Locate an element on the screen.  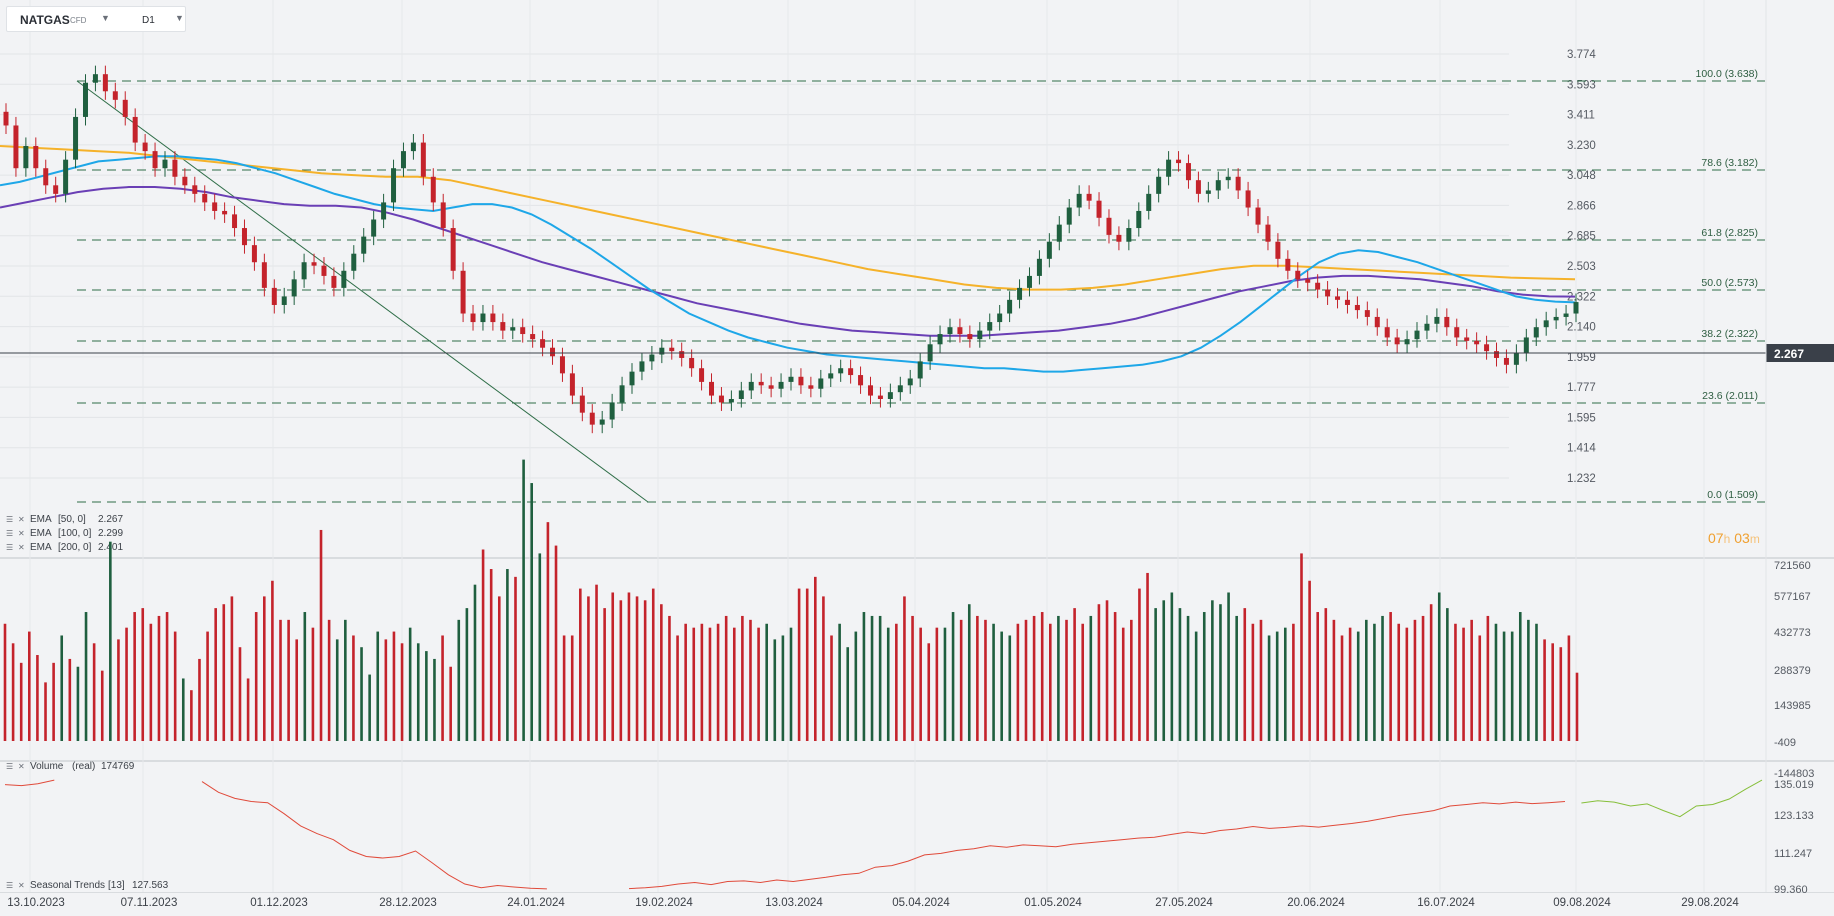
date-axis-tick: 13.03.2024 is located at coordinates (794, 903).